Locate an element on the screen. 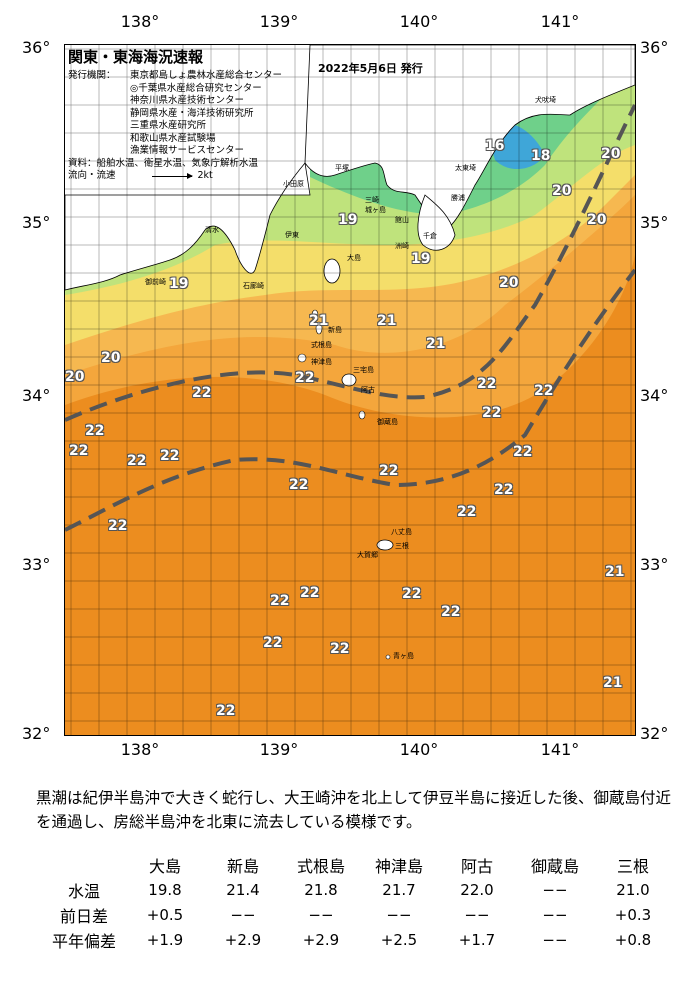  island-niijima is located at coordinates (319, 328).